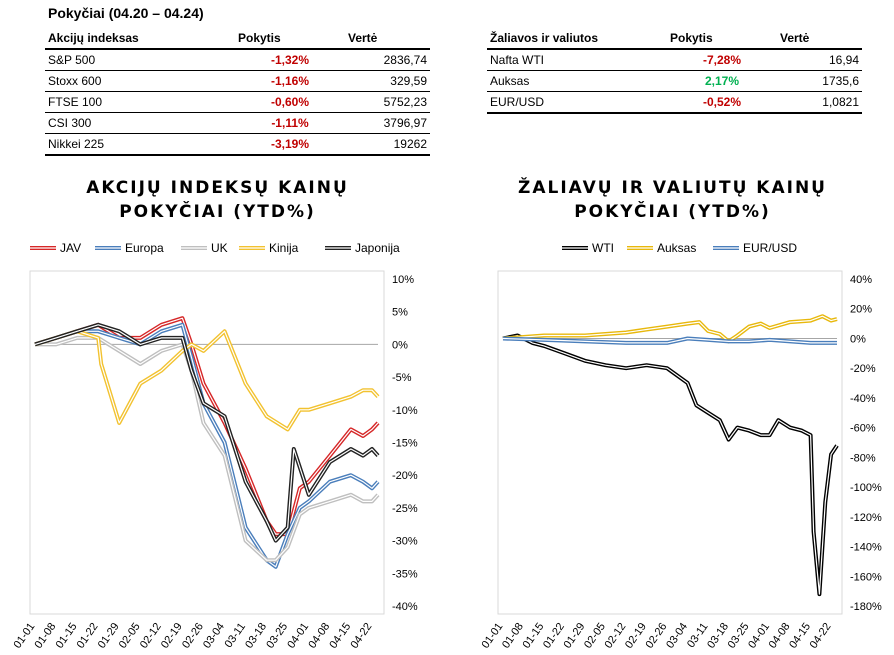 The height and width of the screenshot is (655, 894). What do you see at coordinates (722, 81) in the screenshot?
I see `row-change: 2,17%` at bounding box center [722, 81].